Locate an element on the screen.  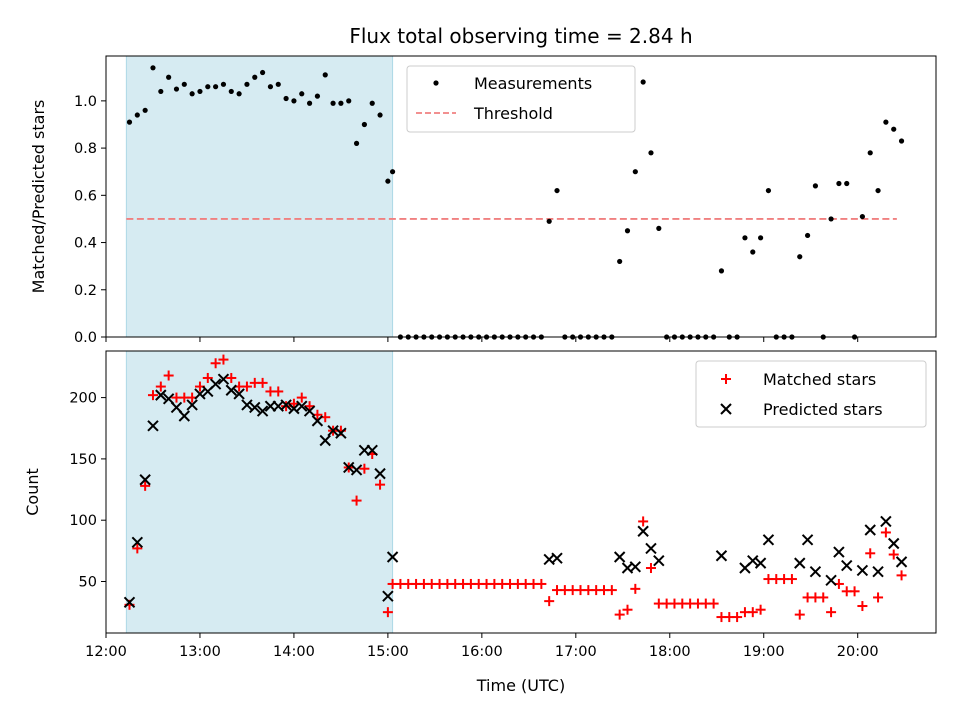
legend-label-predicted: Predicted stars is located at coordinates (823, 409).